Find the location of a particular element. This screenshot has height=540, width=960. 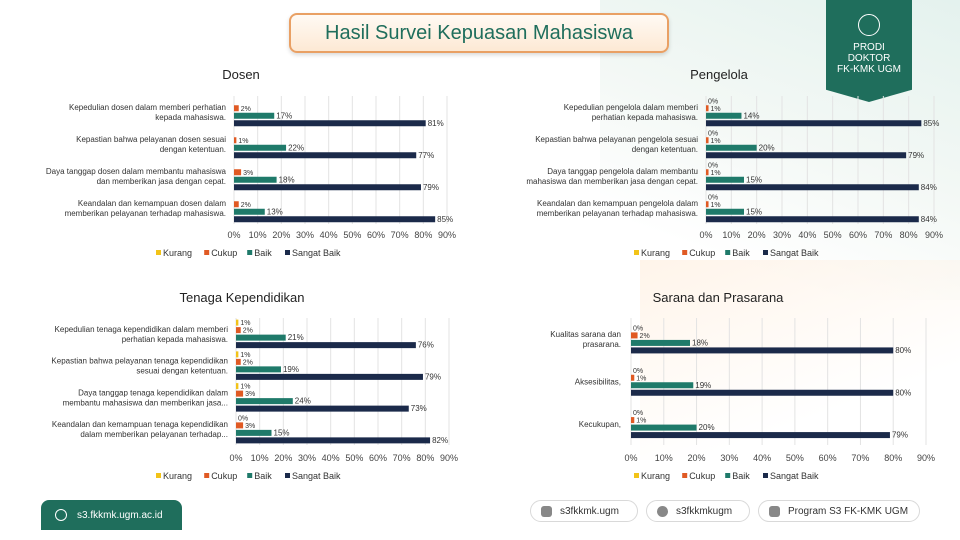

category-label: Aksesibilitas, is located at coordinates (598, 382).